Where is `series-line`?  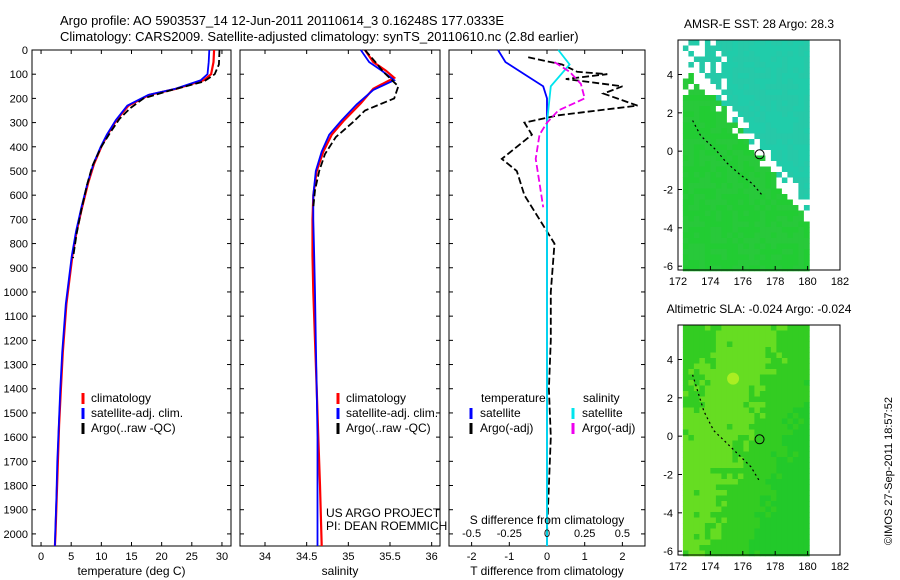
series-line is located at coordinates (354, 297).